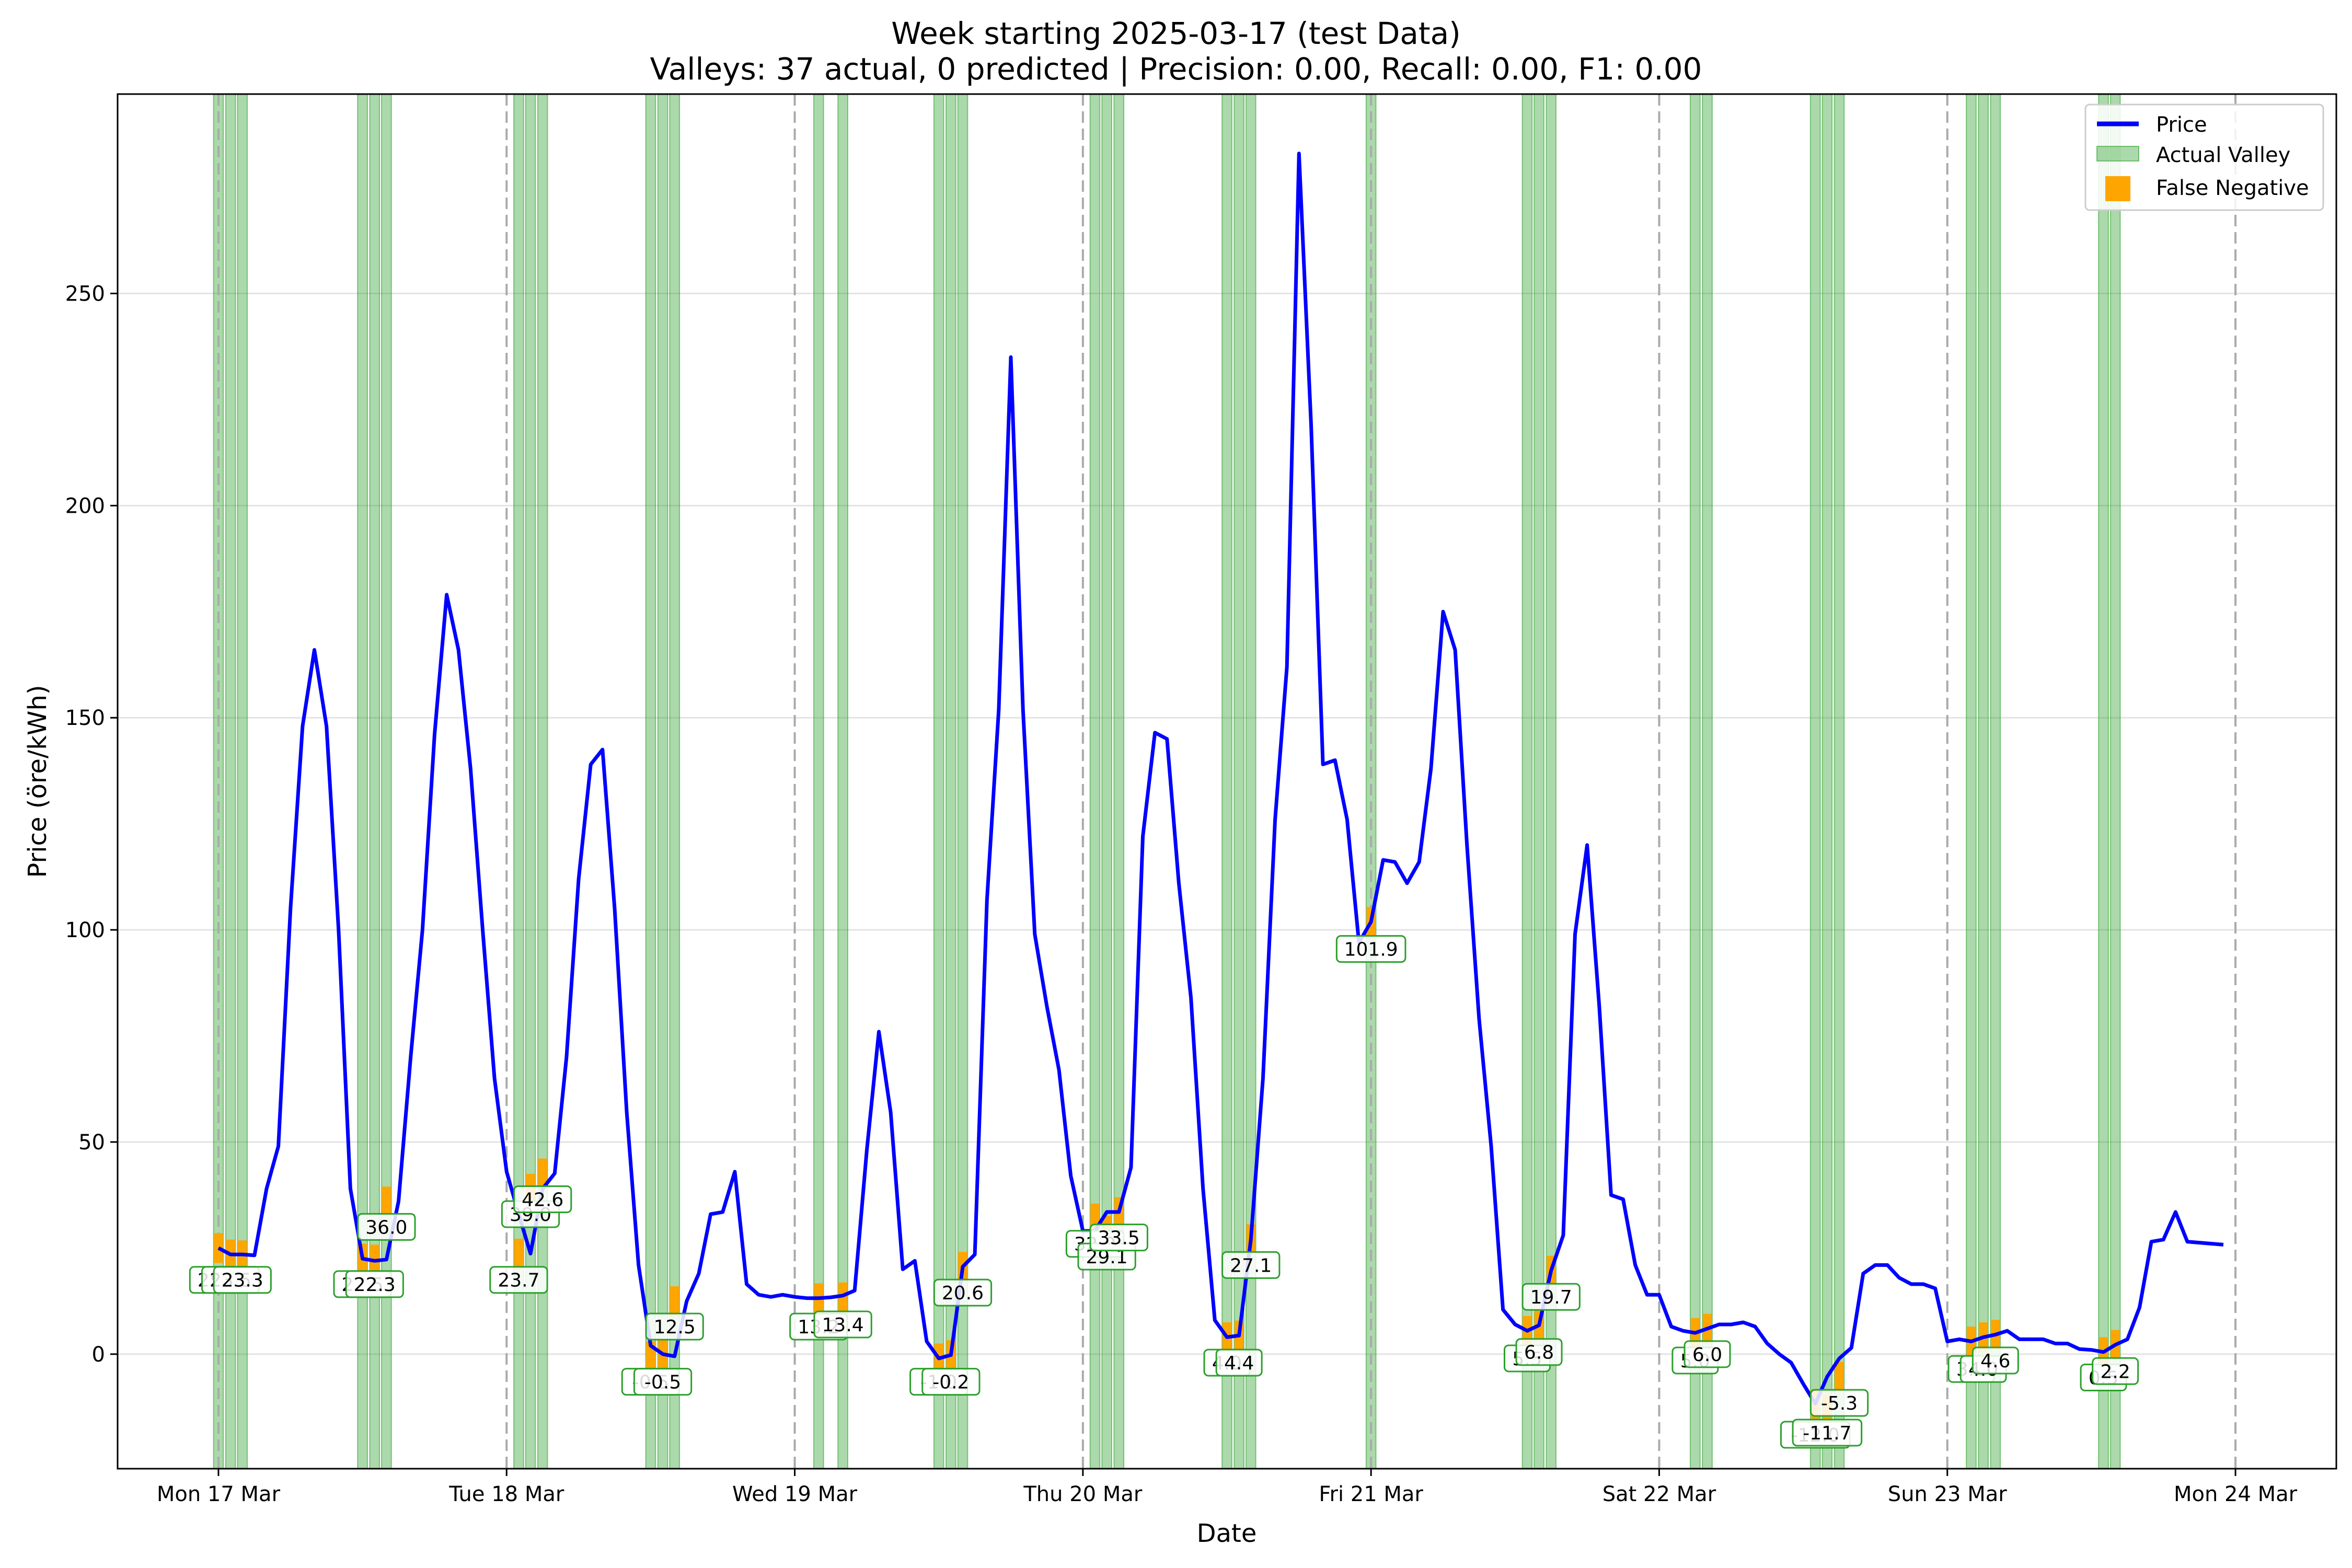 This screenshot has height=1568, width=2352. I want to click on data-label-text: 6.0, so click(1707, 1355).